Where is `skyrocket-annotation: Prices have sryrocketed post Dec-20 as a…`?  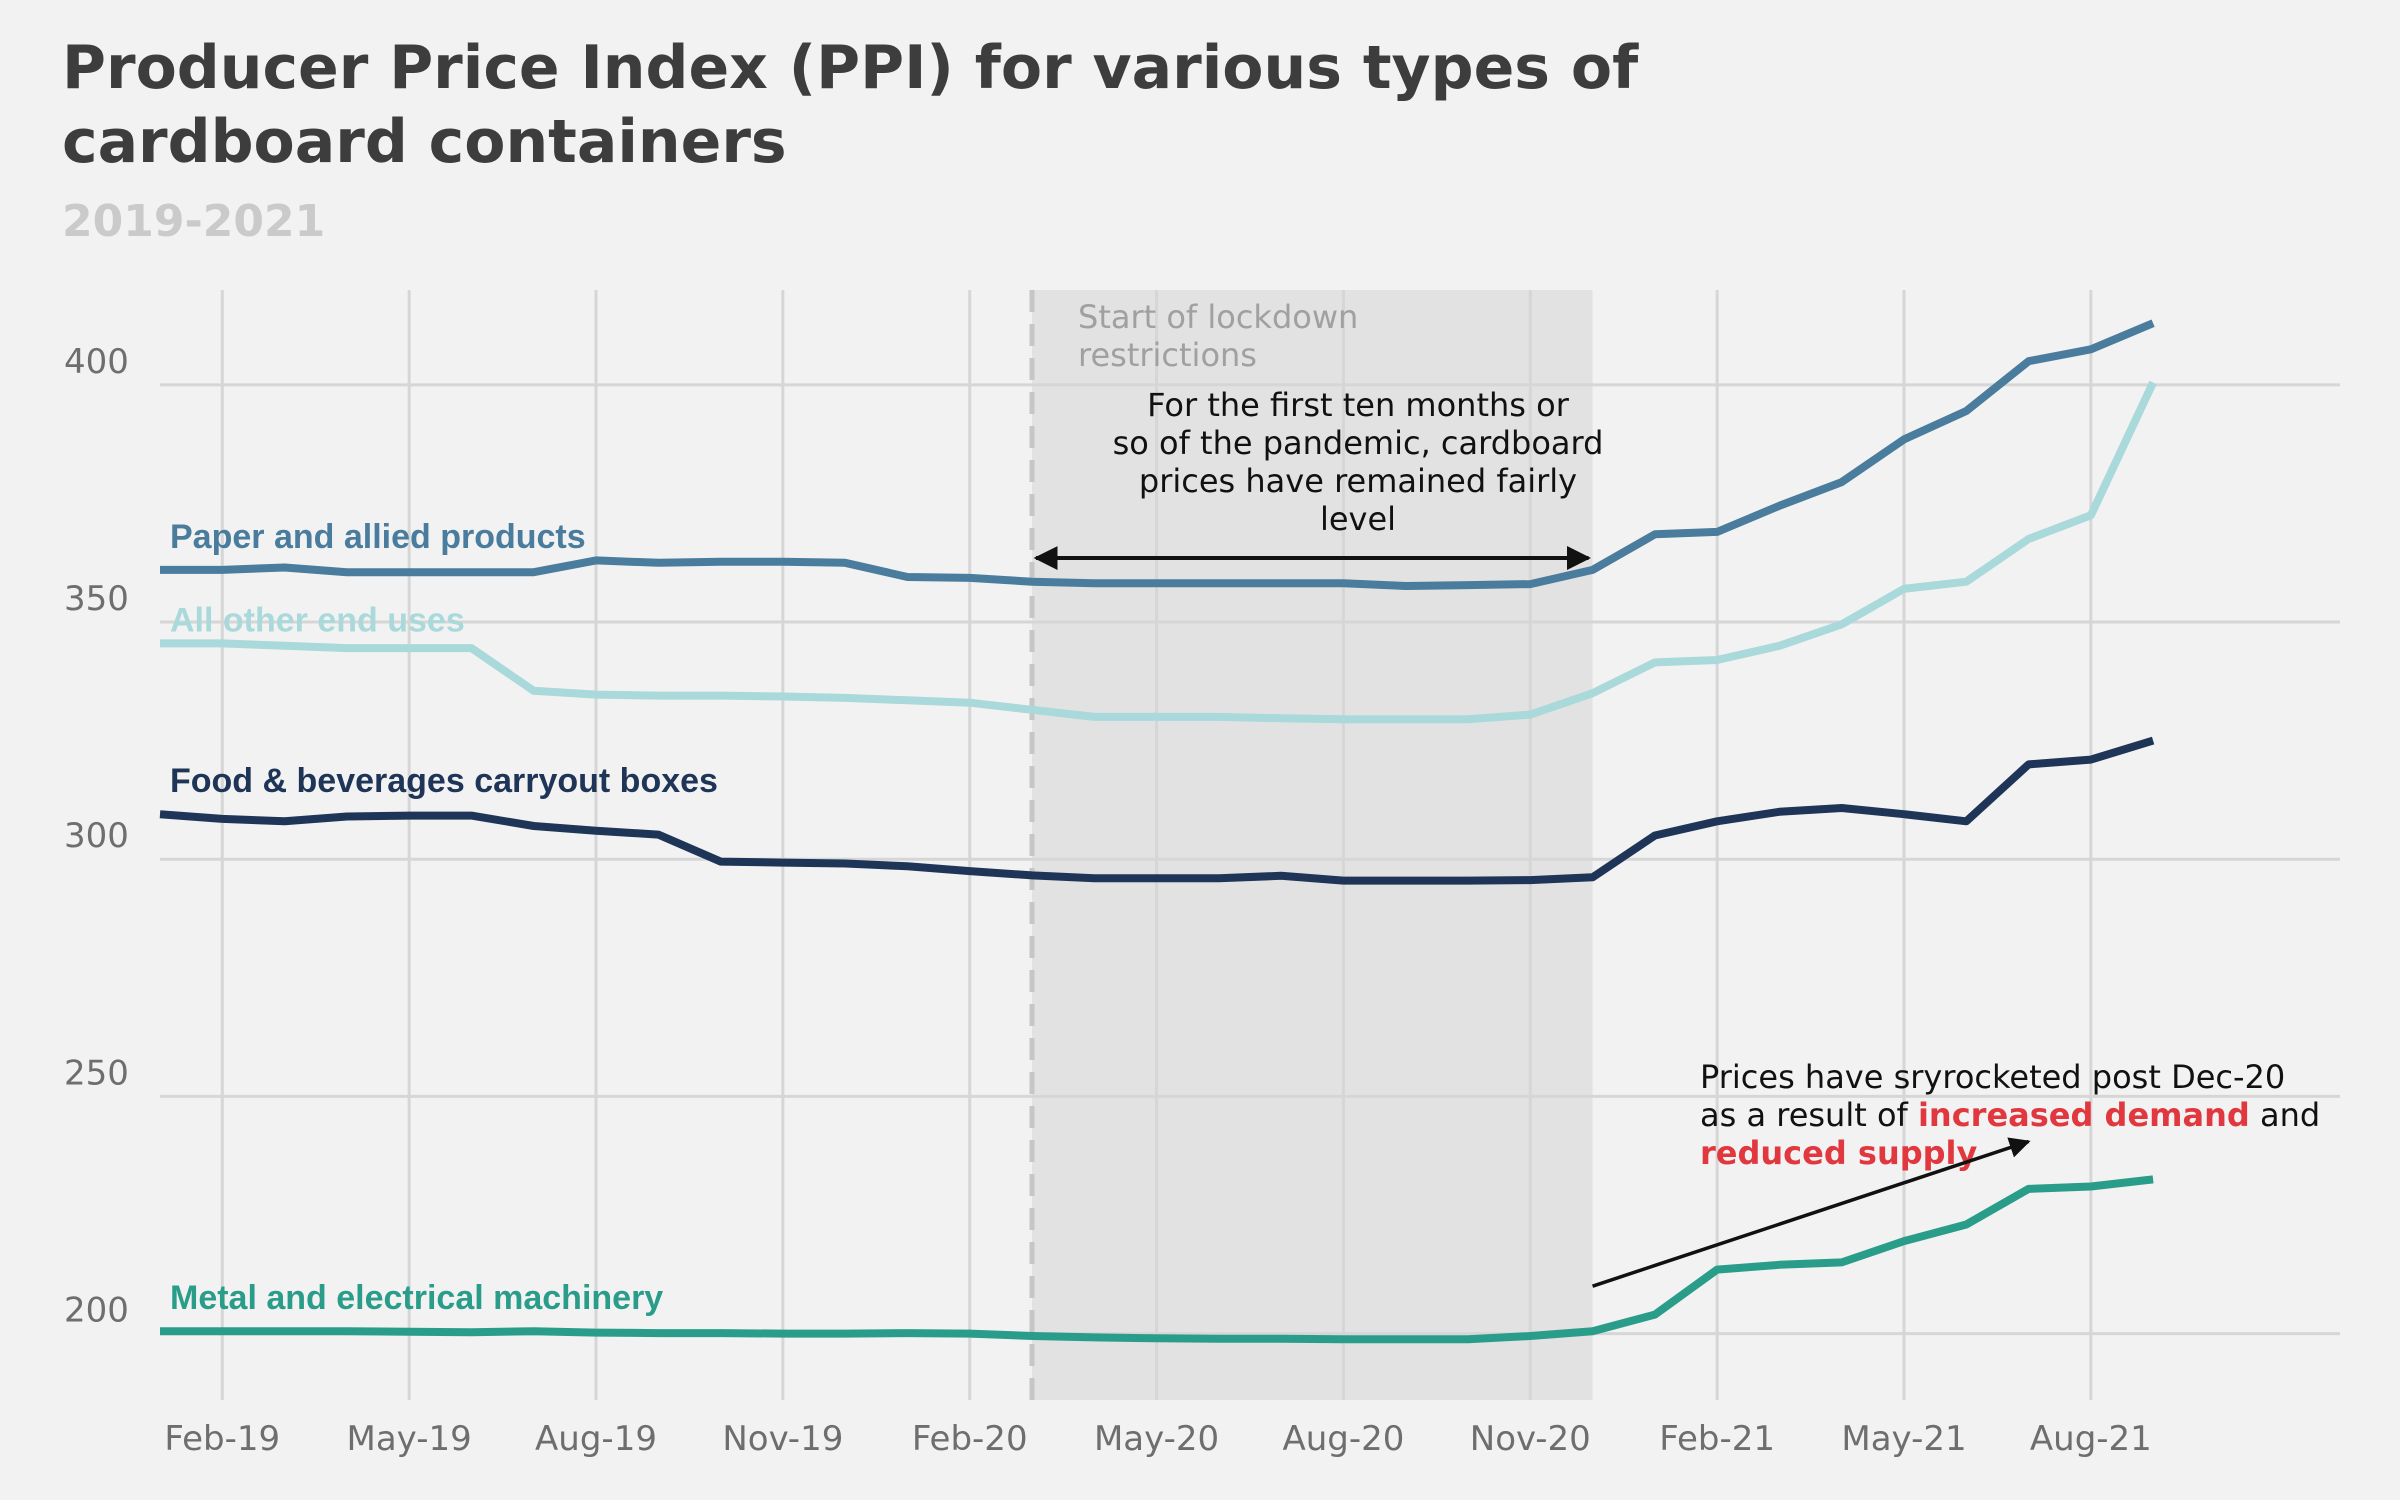
skyrocket-annotation: Prices have sryrocketed post Dec-20 as a… is located at coordinates (2010, 1115).